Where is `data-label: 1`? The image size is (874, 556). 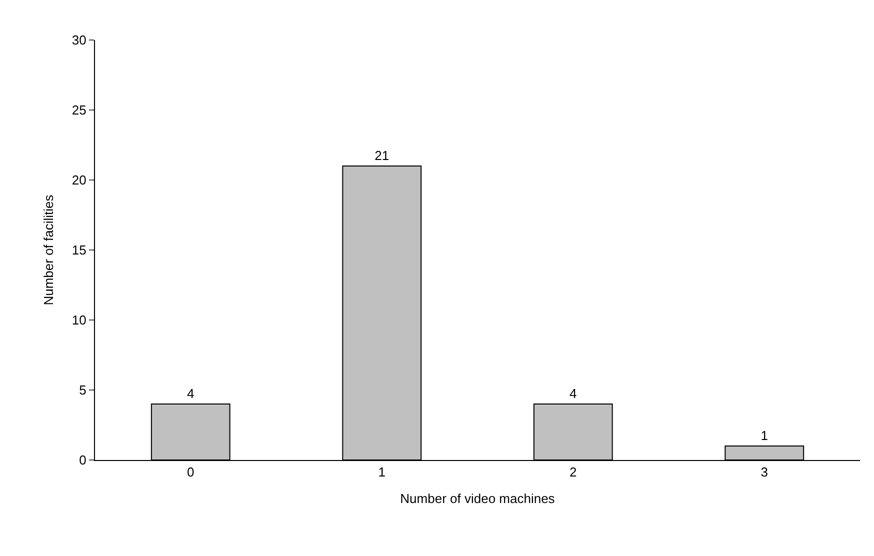
data-label: 1 is located at coordinates (764, 435).